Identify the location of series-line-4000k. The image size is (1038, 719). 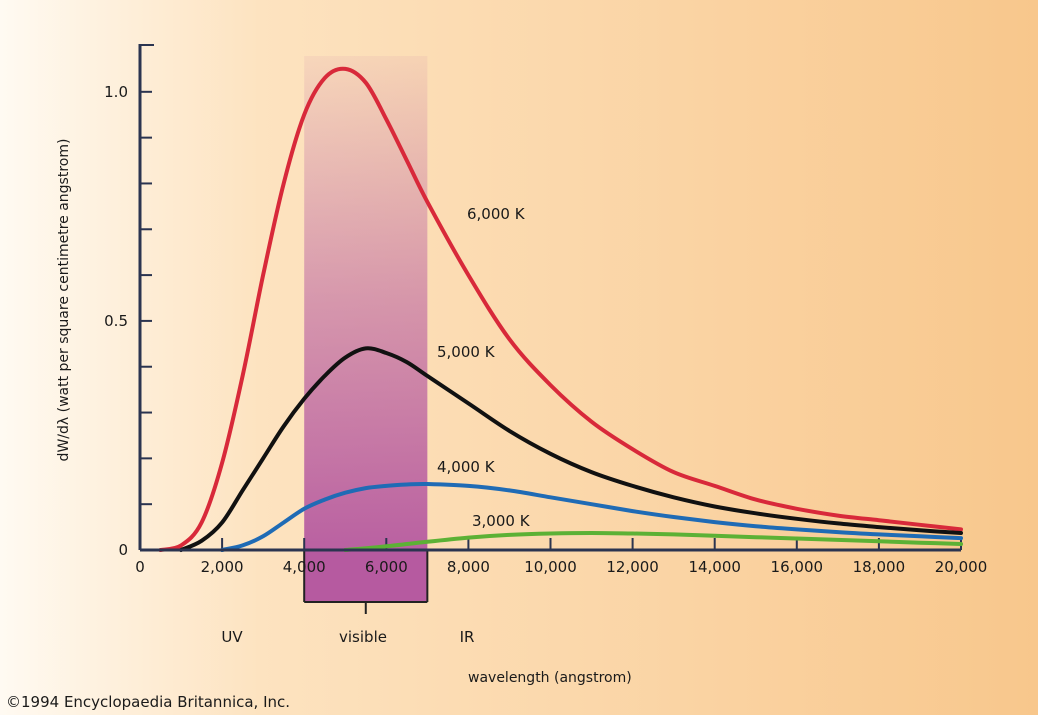
(591, 516).